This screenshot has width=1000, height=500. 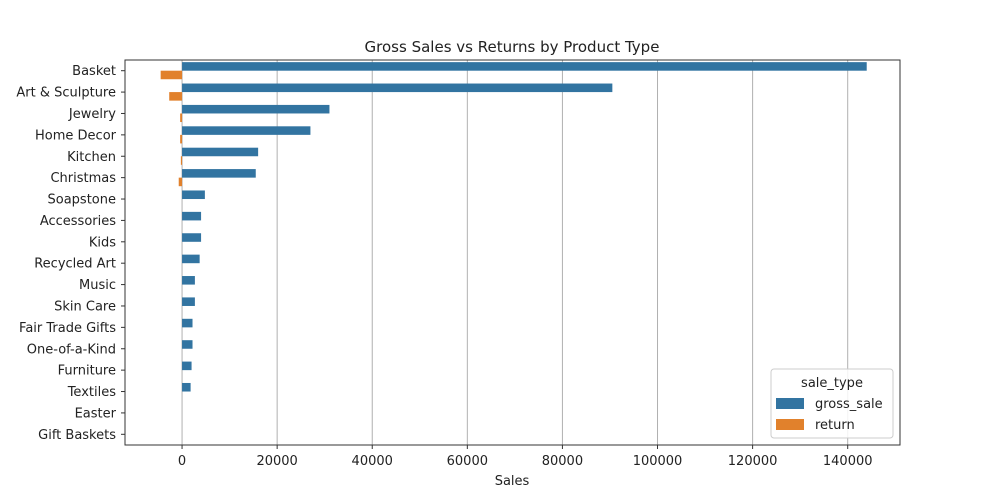 What do you see at coordinates (94, 71) in the screenshot?
I see `y-tick-label: Basket` at bounding box center [94, 71].